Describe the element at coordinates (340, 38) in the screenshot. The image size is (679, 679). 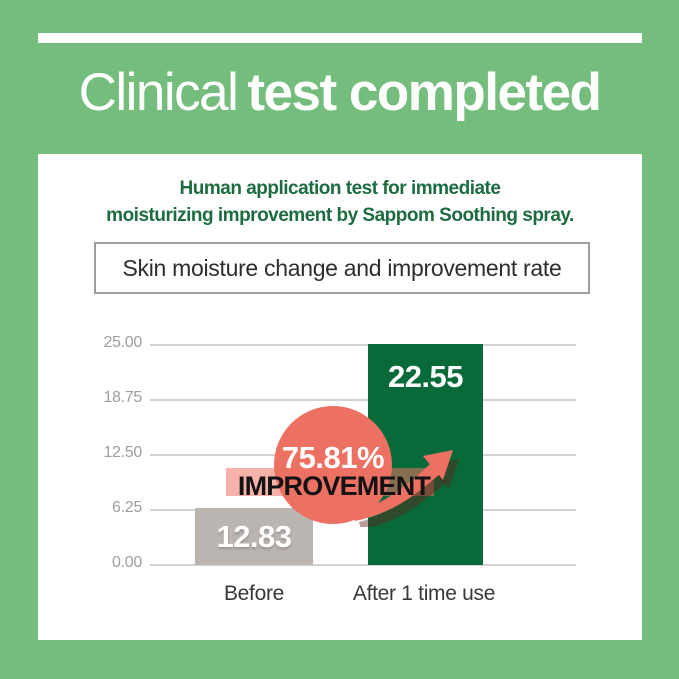
I see `top-divider-bar` at that location.